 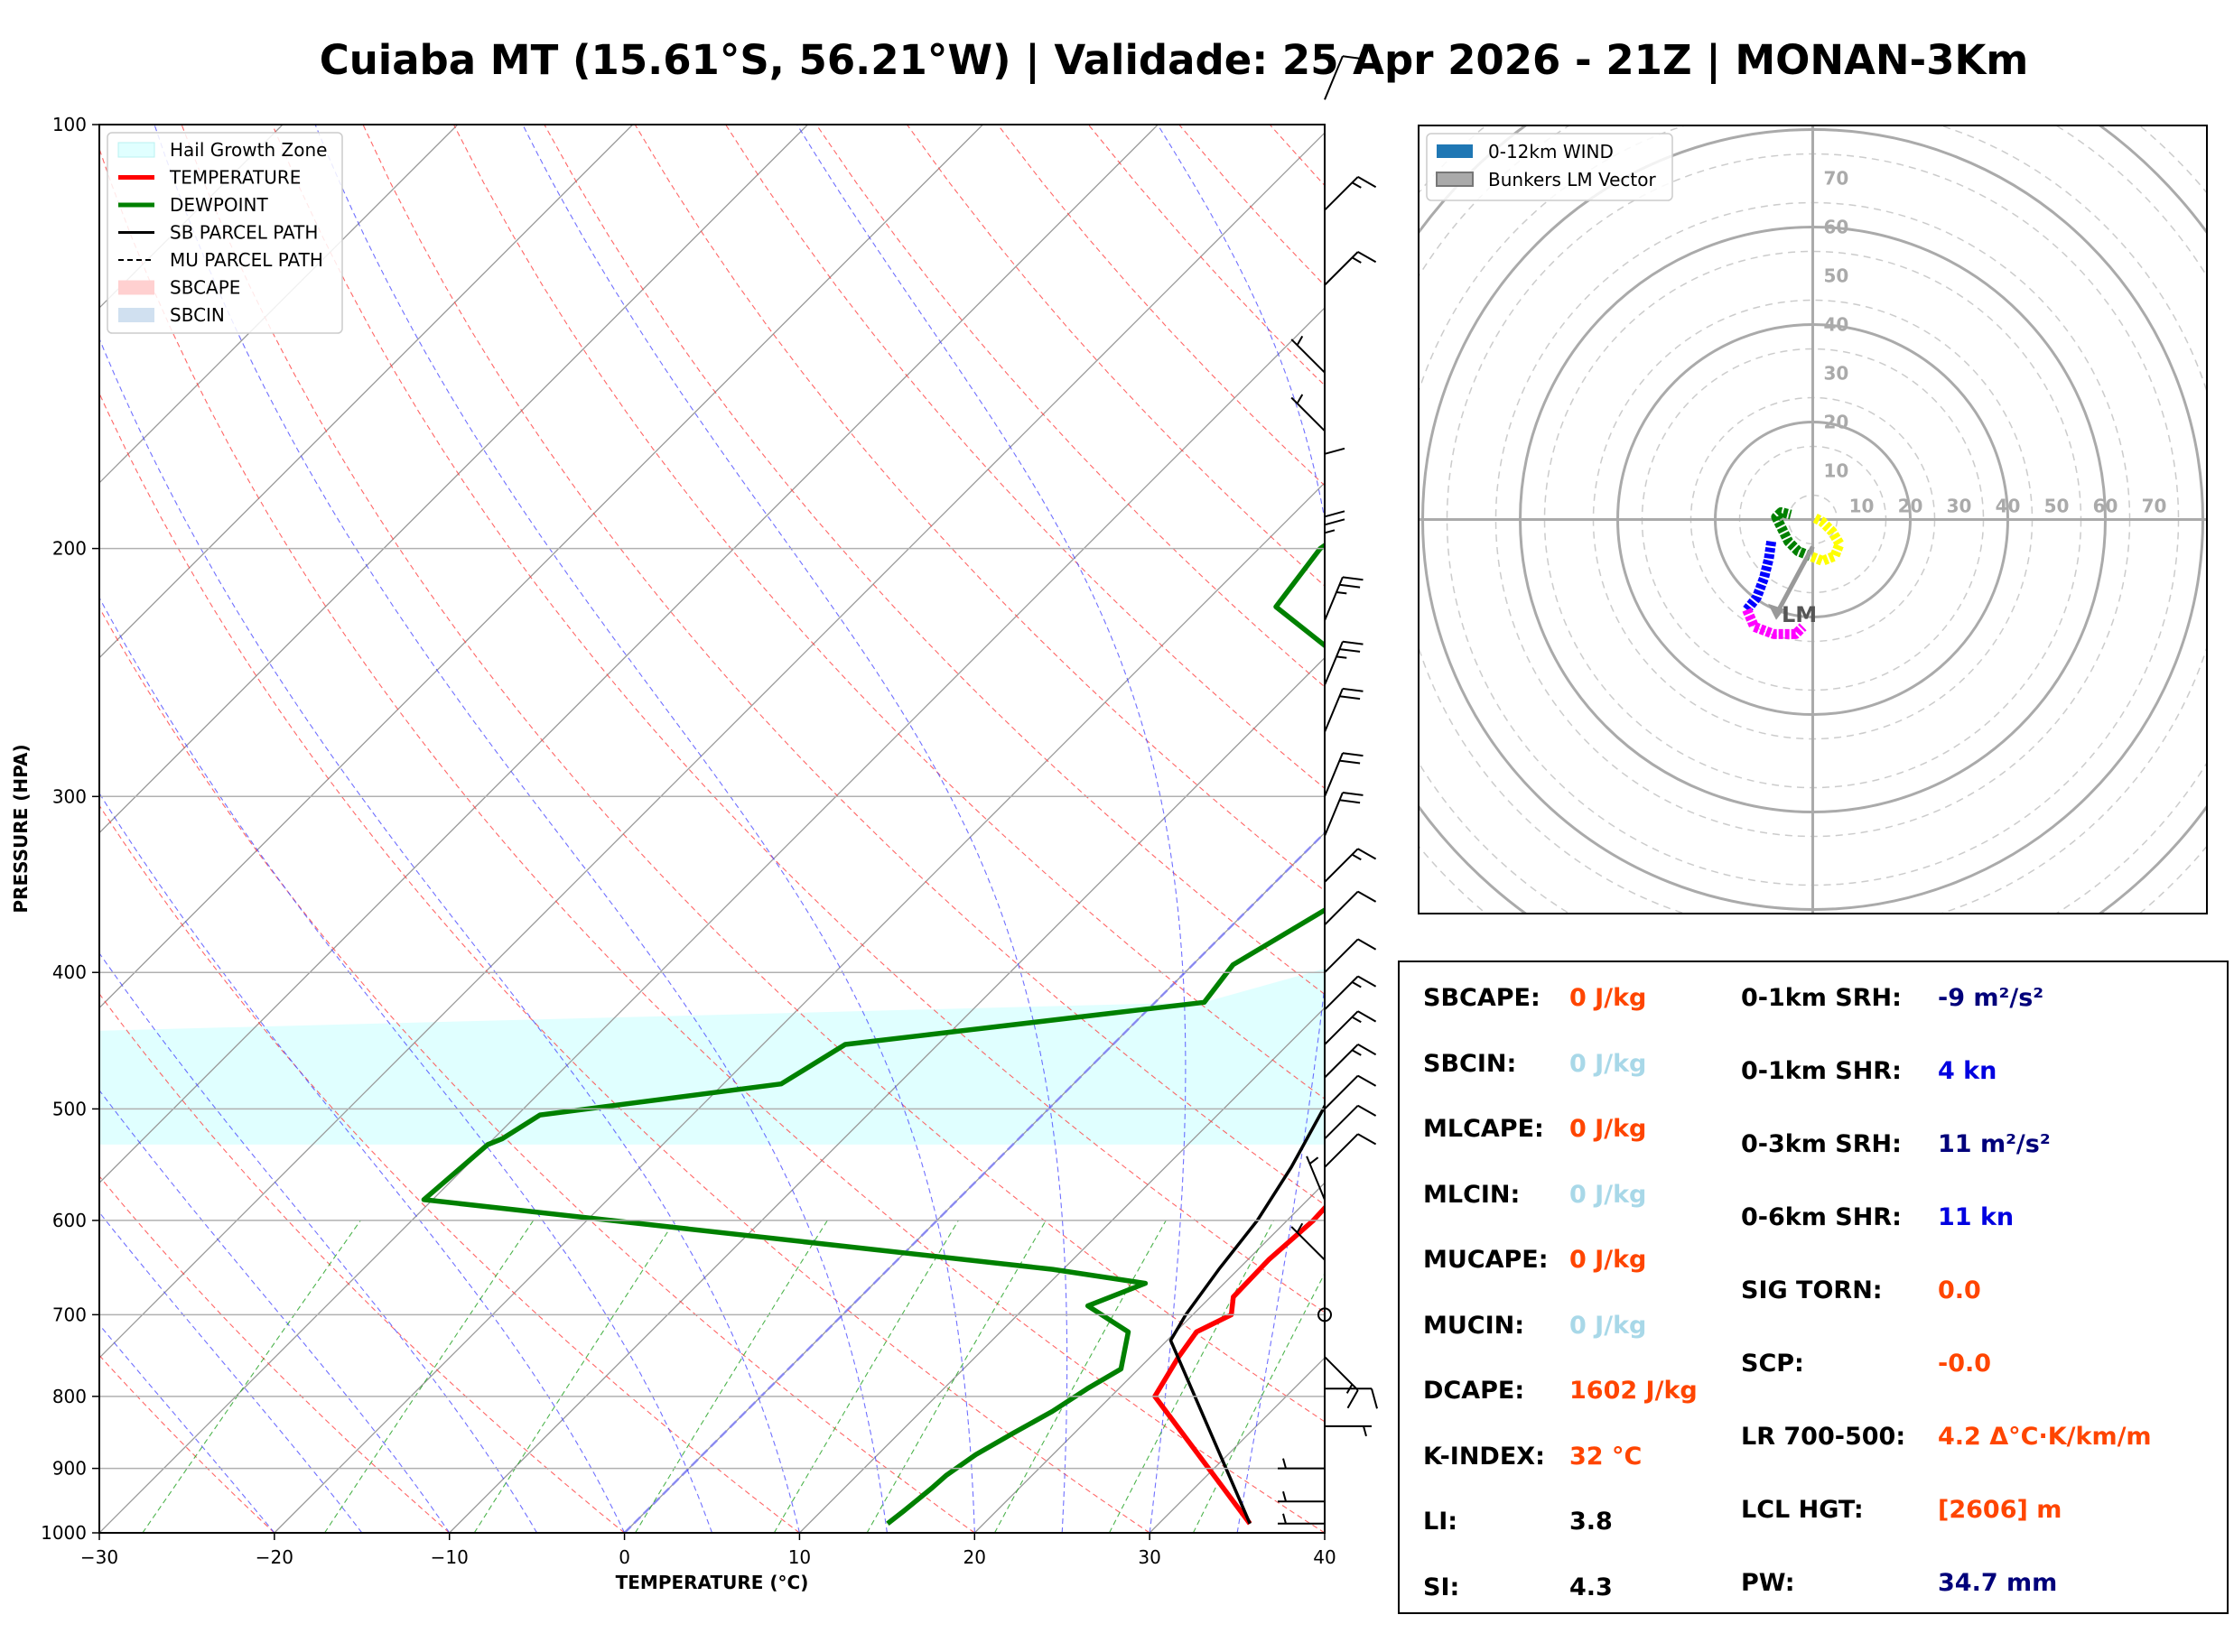 I want to click on param-label: MLCIN:, so click(x=1472, y=1194).